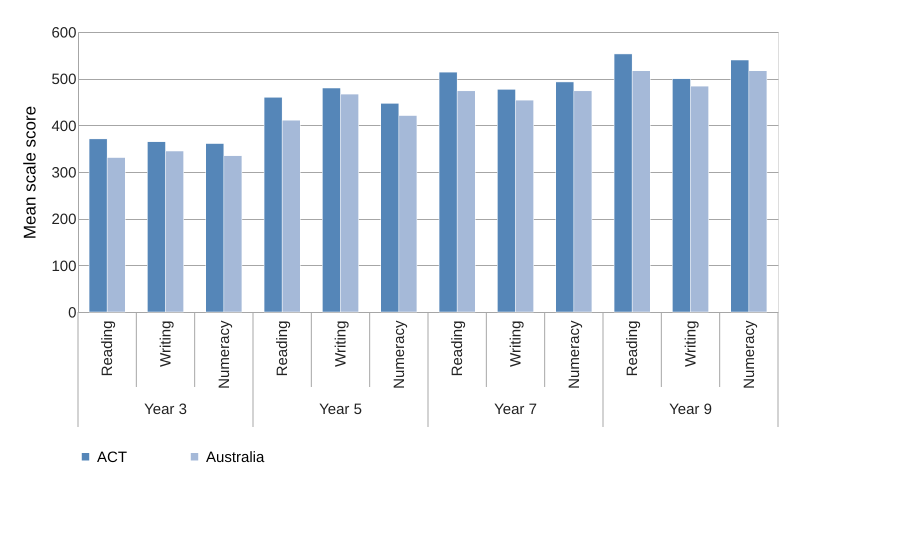  What do you see at coordinates (165, 409) in the screenshot?
I see `text: Year 3` at bounding box center [165, 409].